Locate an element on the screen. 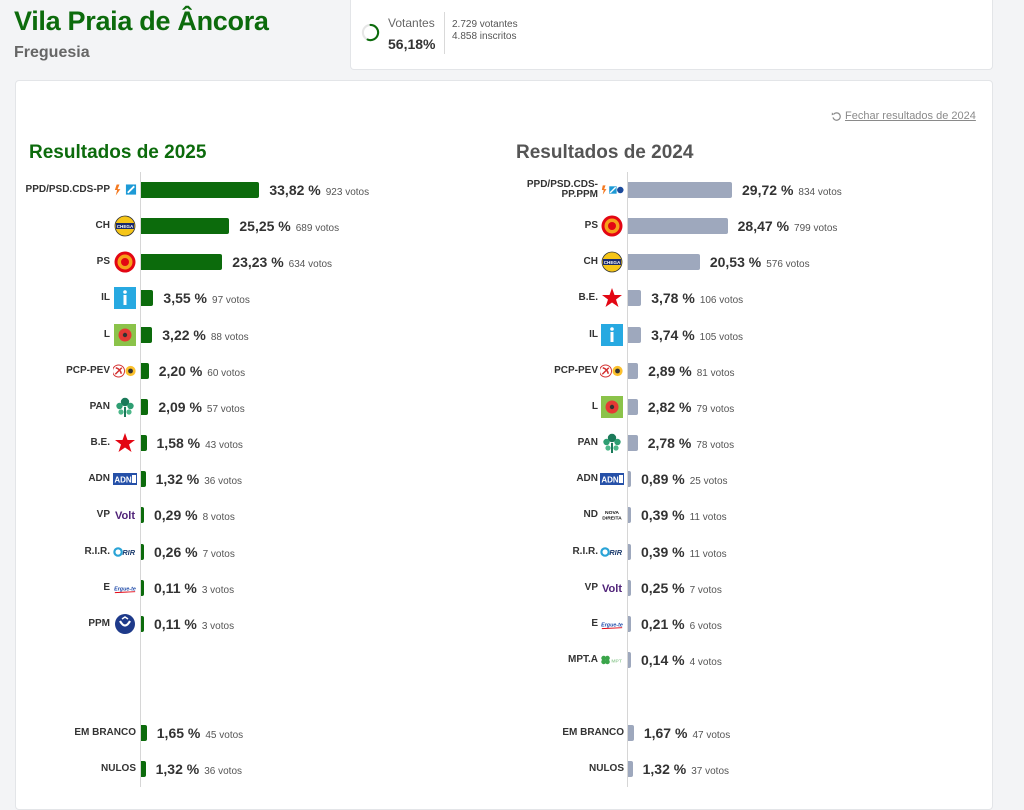  result-votes: 4 votos is located at coordinates (705, 662).